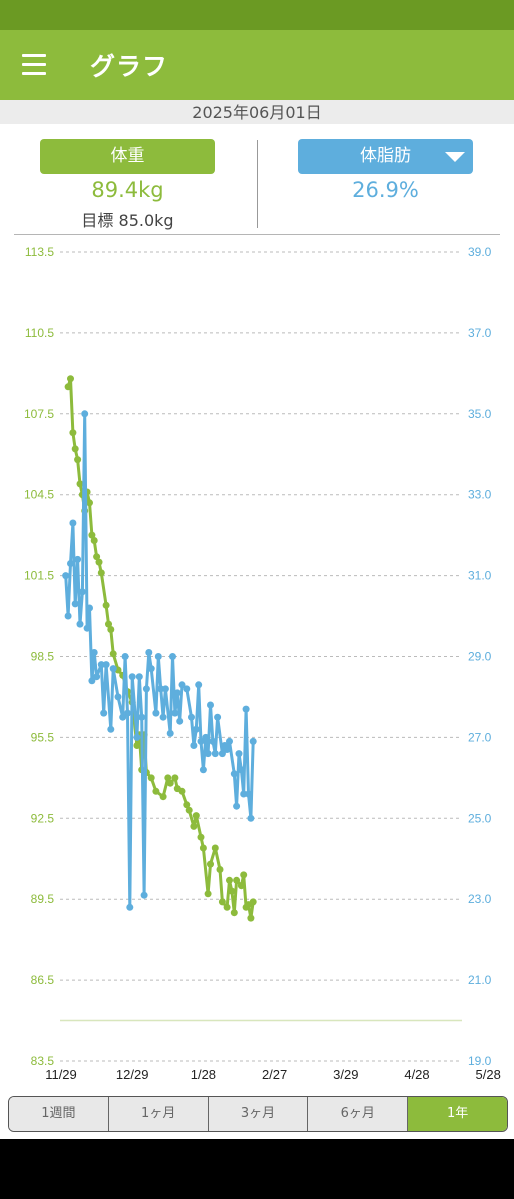  I want to click on y-left-tick-label: 101.5, so click(39, 576).